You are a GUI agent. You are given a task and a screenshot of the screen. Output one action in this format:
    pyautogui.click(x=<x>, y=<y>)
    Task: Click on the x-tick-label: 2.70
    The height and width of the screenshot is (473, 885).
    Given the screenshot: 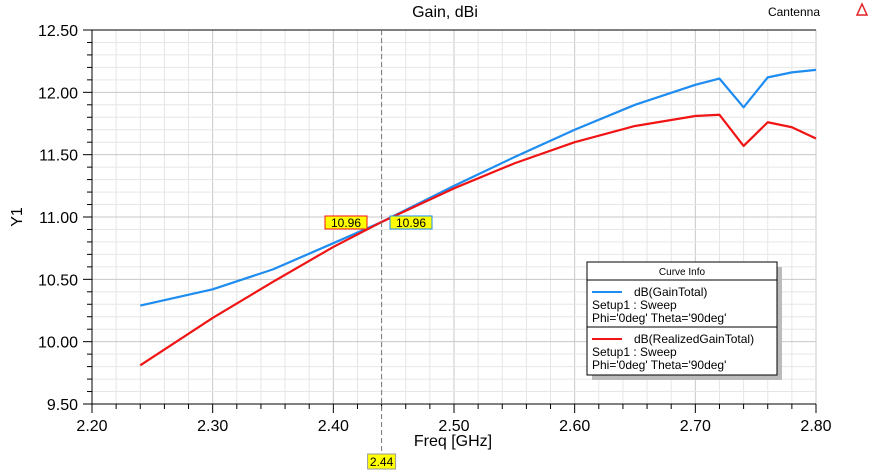 What is the action you would take?
    pyautogui.click(x=695, y=426)
    